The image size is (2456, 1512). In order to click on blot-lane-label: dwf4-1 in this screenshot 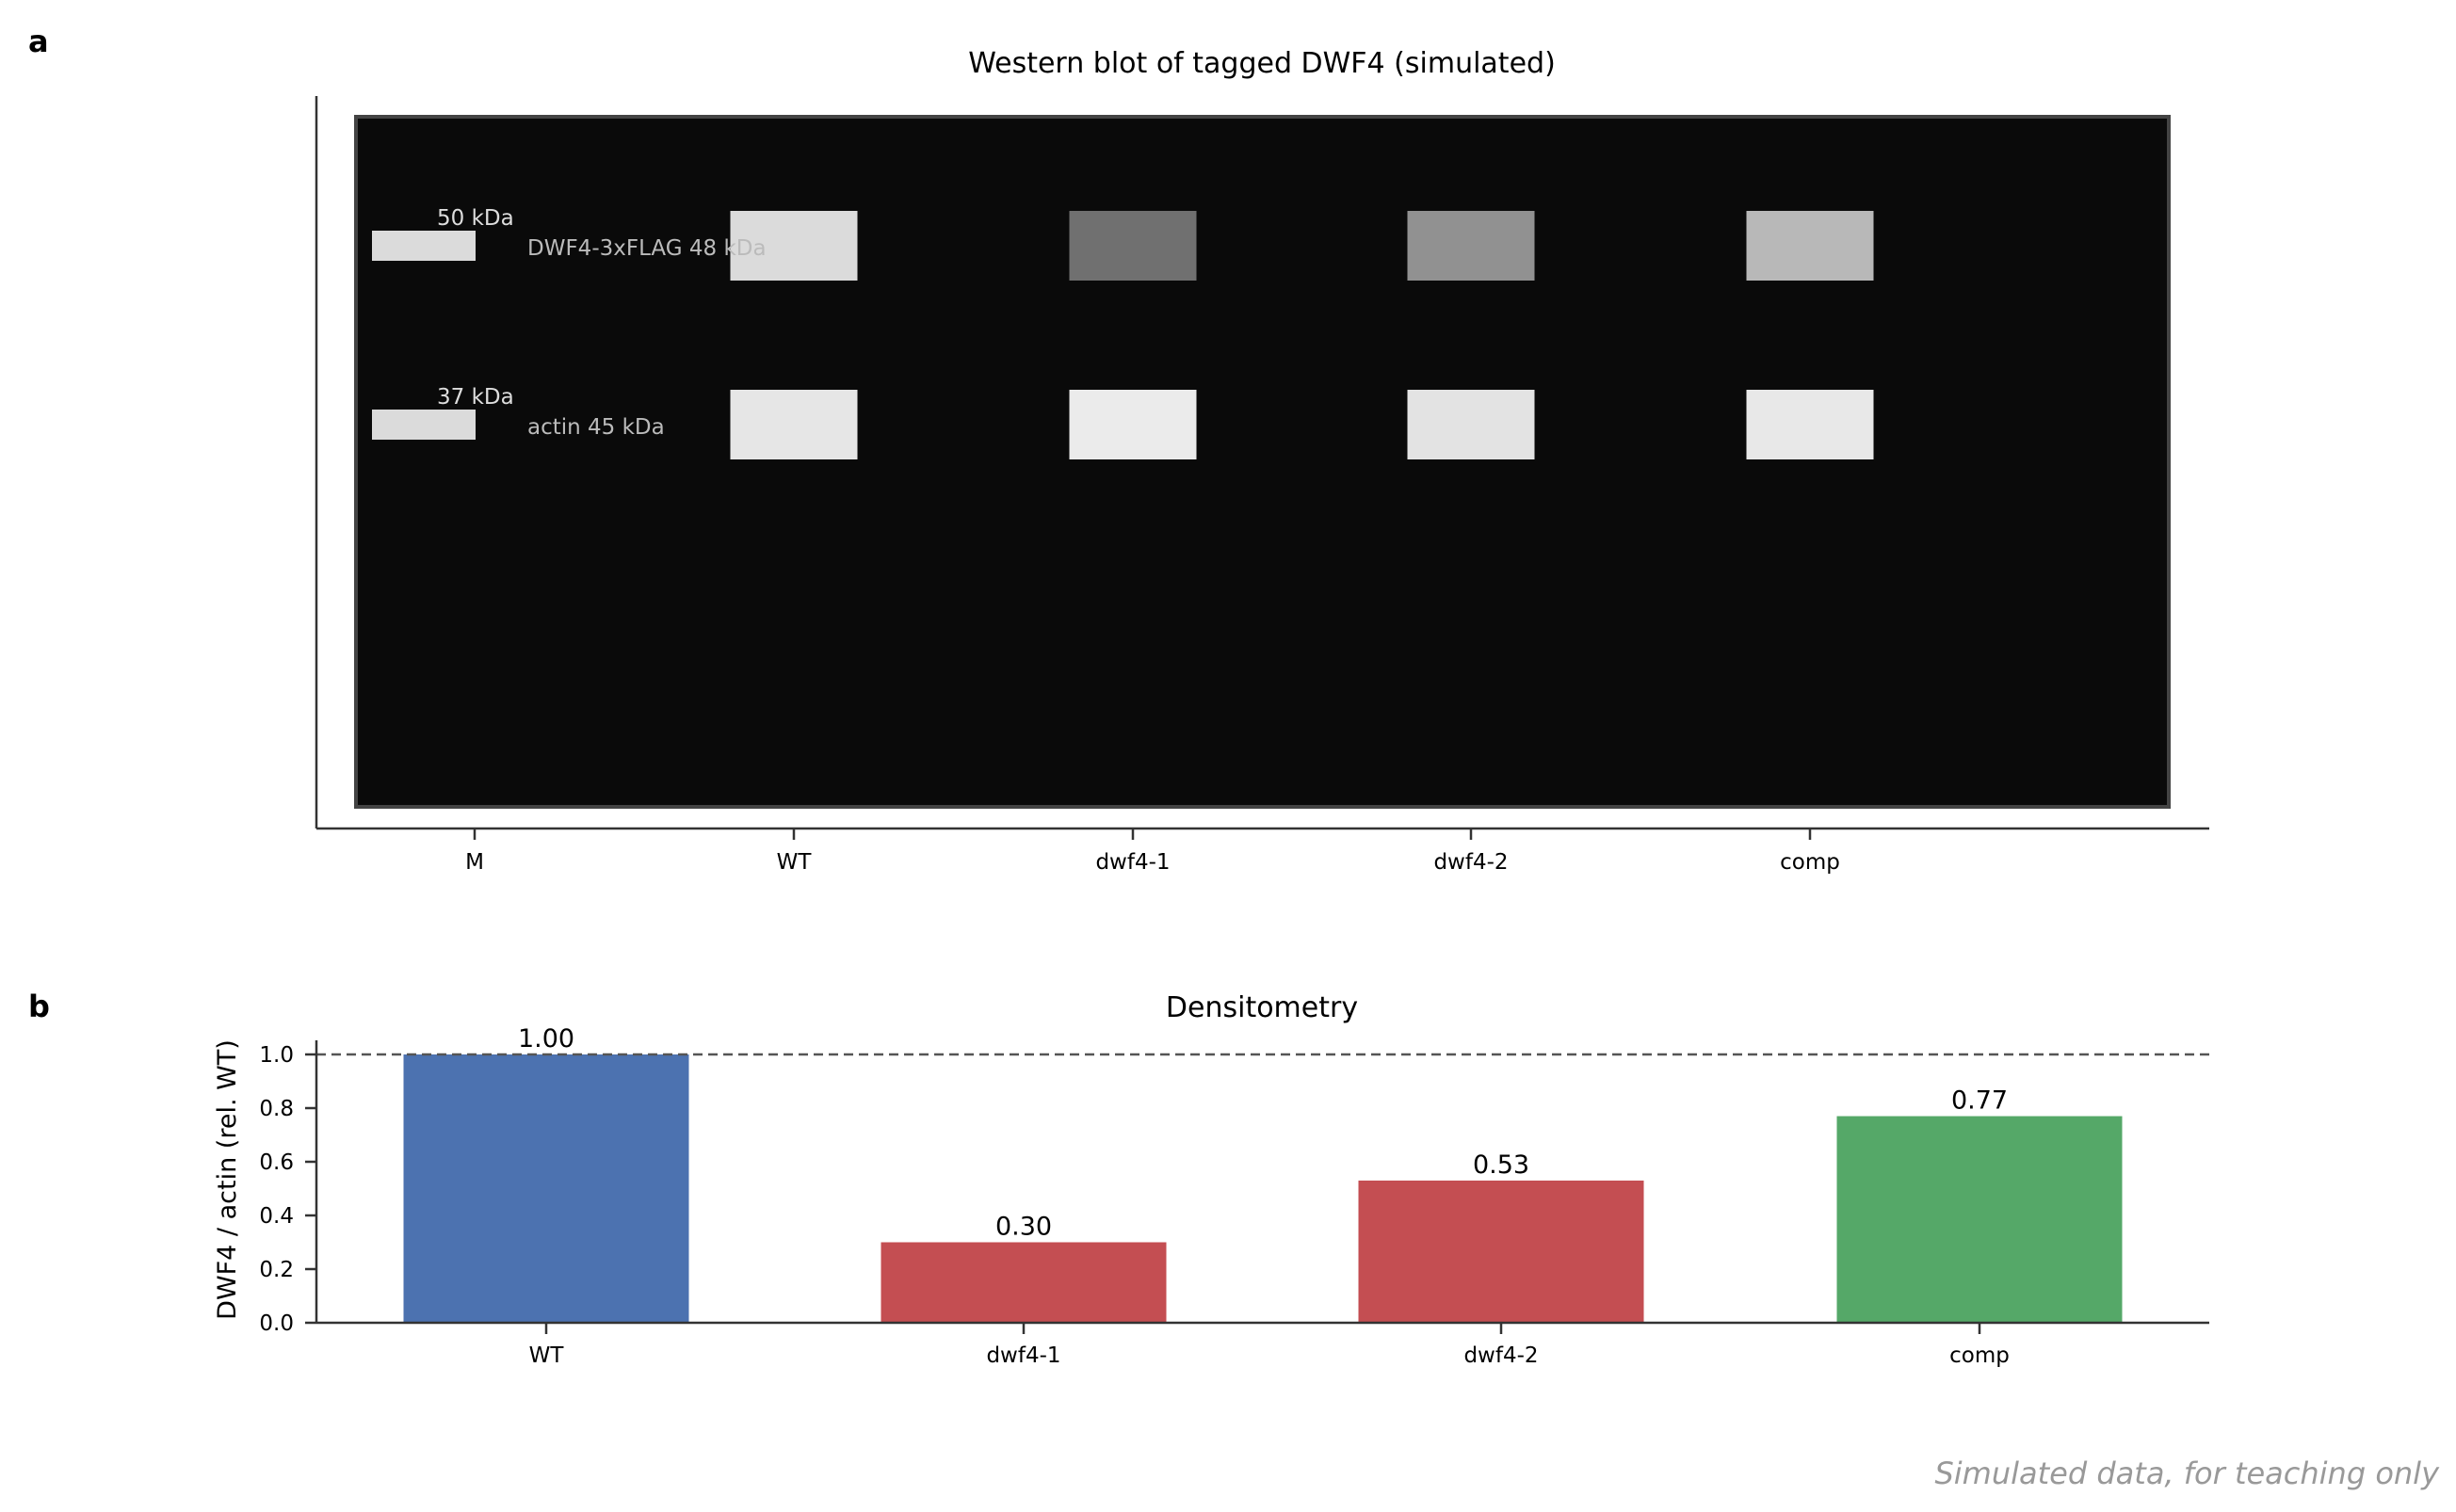, I will do `click(1132, 862)`.